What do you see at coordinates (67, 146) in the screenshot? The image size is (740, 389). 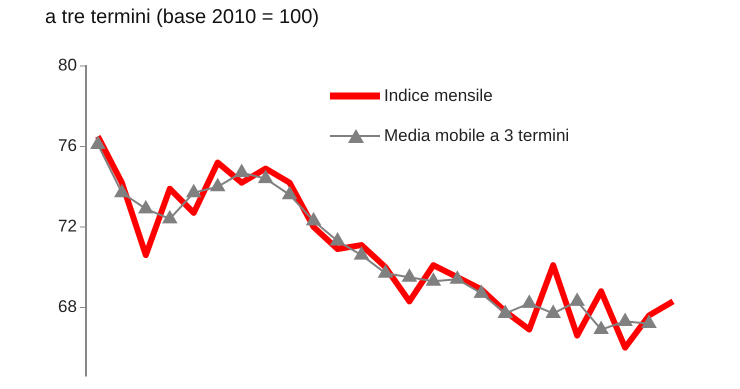 I see `y-tick-label: 76` at bounding box center [67, 146].